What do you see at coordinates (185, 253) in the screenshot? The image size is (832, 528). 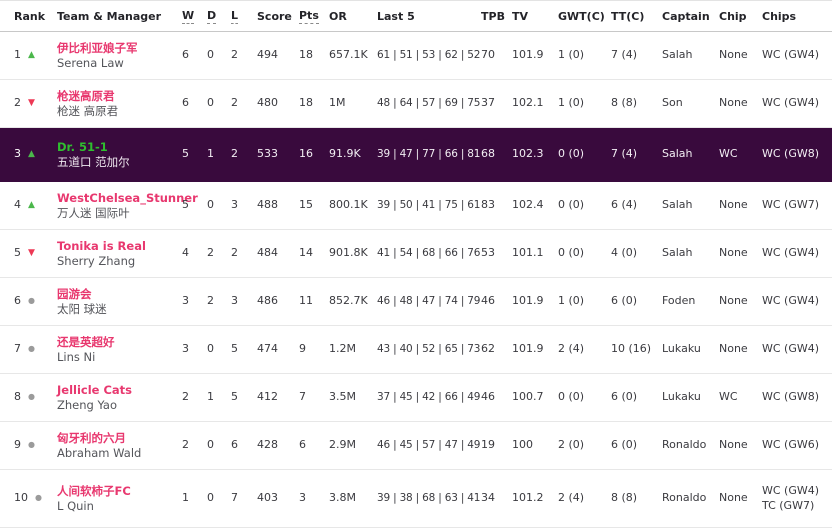 I see `wins-cell: 4` at bounding box center [185, 253].